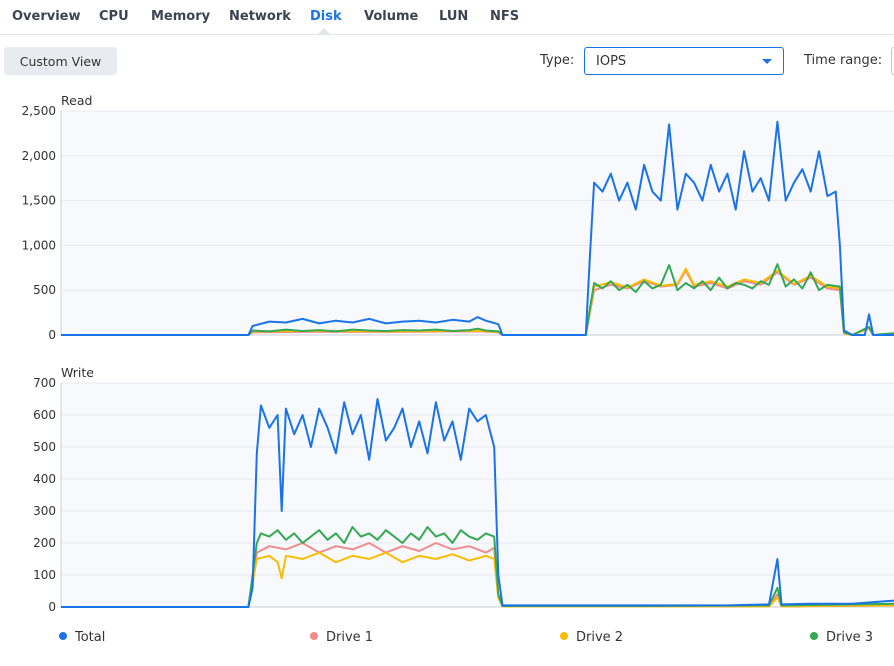 The image size is (894, 666). Describe the element at coordinates (260, 16) in the screenshot. I see `tab-network: Network` at that location.